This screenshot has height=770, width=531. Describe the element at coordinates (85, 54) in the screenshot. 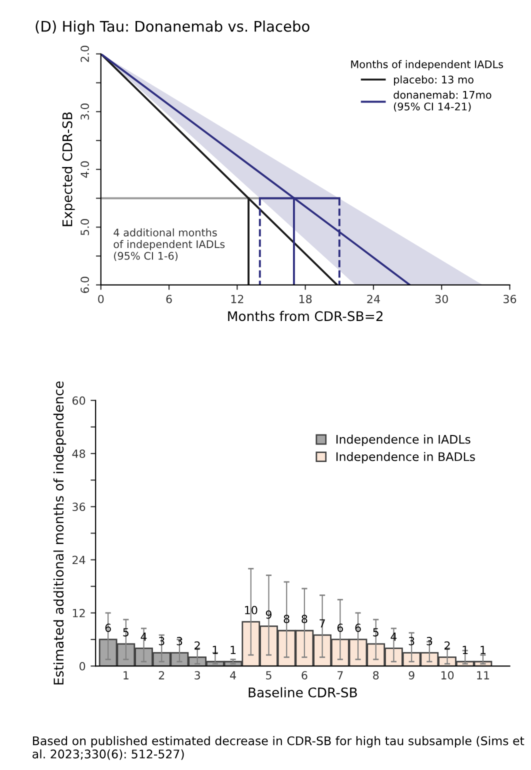

I see `y-tick-label: 2.0` at that location.